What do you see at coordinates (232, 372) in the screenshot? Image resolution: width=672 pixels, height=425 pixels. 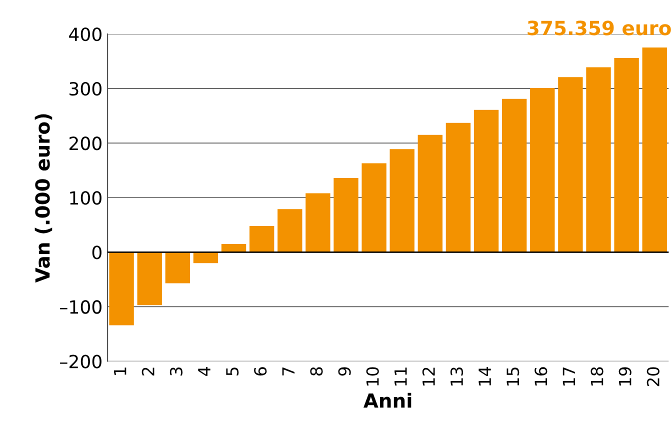 I see `x-tick-label: 5` at bounding box center [232, 372].